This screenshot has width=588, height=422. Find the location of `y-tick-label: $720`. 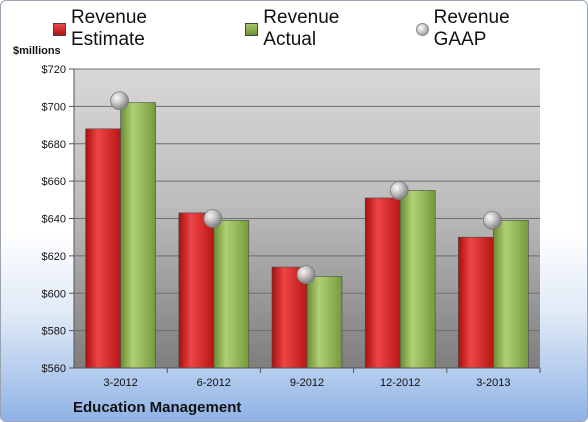

y-tick-label: $720 is located at coordinates (54, 70).